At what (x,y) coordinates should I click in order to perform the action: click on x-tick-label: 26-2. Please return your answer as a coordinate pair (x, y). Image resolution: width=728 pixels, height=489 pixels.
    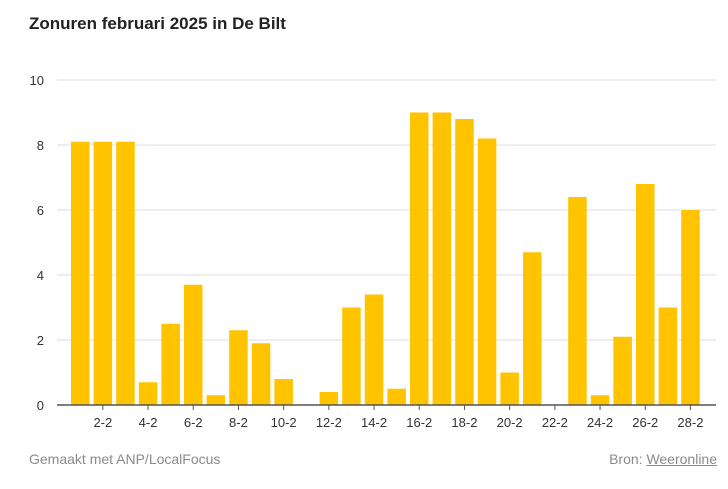
    Looking at the image, I should click on (645, 422).